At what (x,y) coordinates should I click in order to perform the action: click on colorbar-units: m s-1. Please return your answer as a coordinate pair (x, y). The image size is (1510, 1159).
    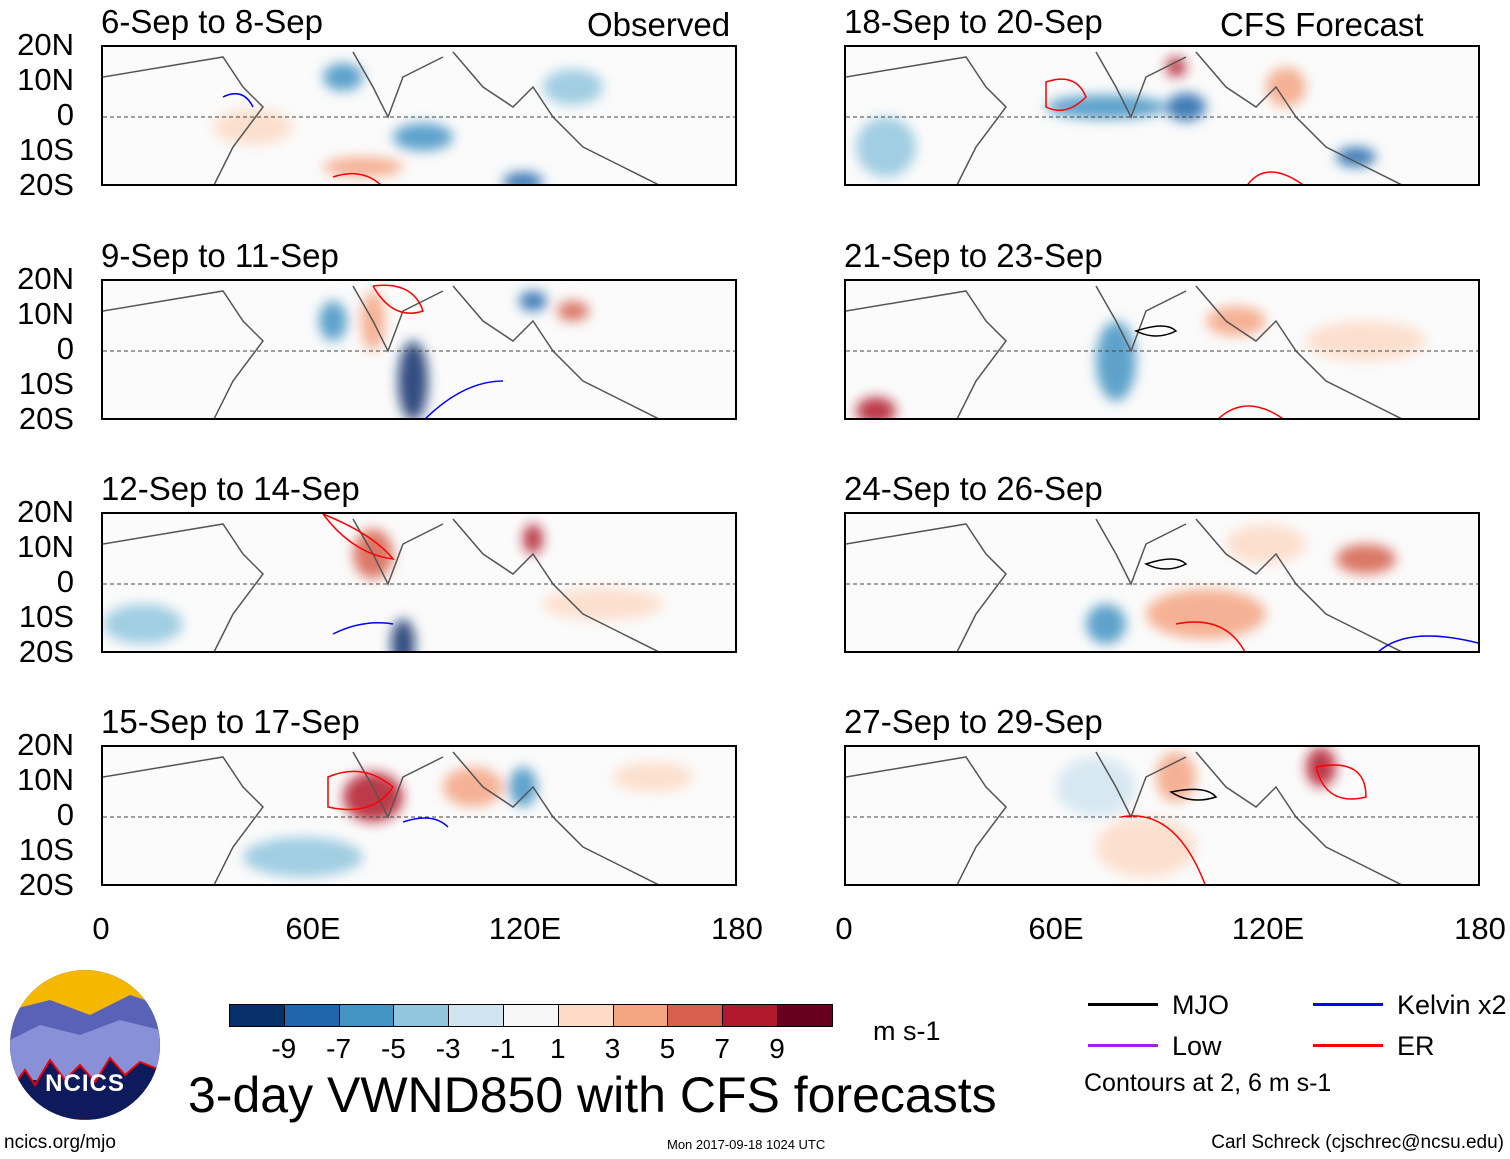
    Looking at the image, I should click on (907, 1031).